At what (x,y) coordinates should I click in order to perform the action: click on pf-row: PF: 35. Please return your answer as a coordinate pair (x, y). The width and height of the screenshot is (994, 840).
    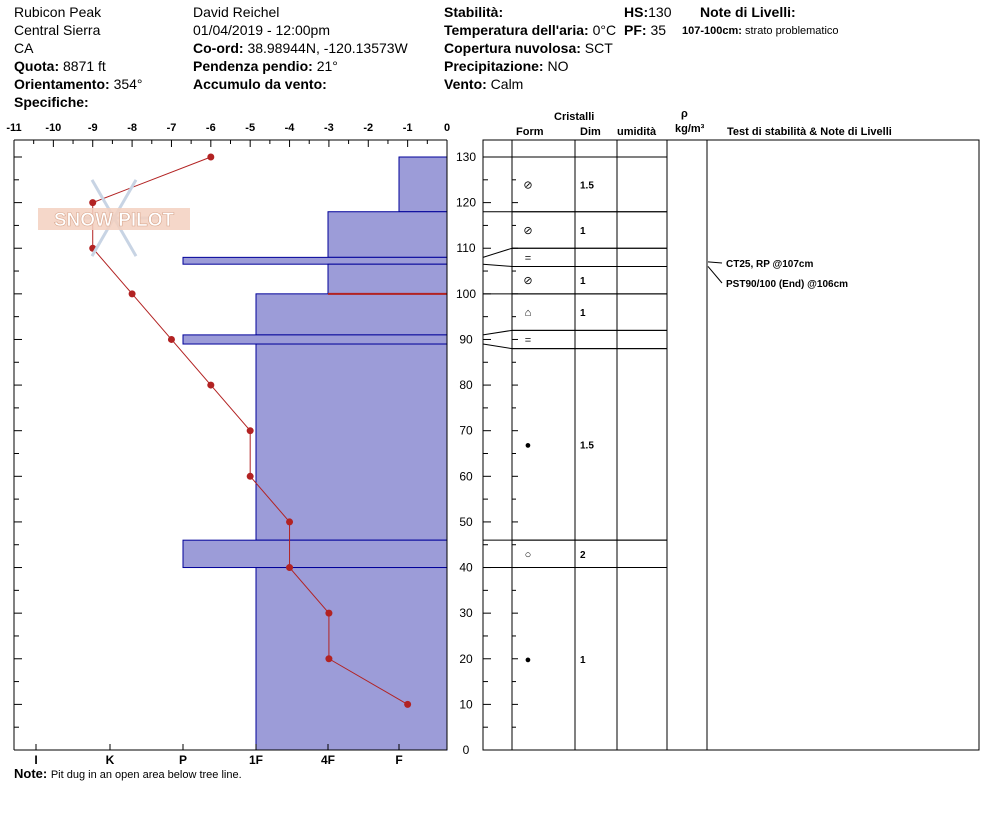
    Looking at the image, I should click on (645, 30).